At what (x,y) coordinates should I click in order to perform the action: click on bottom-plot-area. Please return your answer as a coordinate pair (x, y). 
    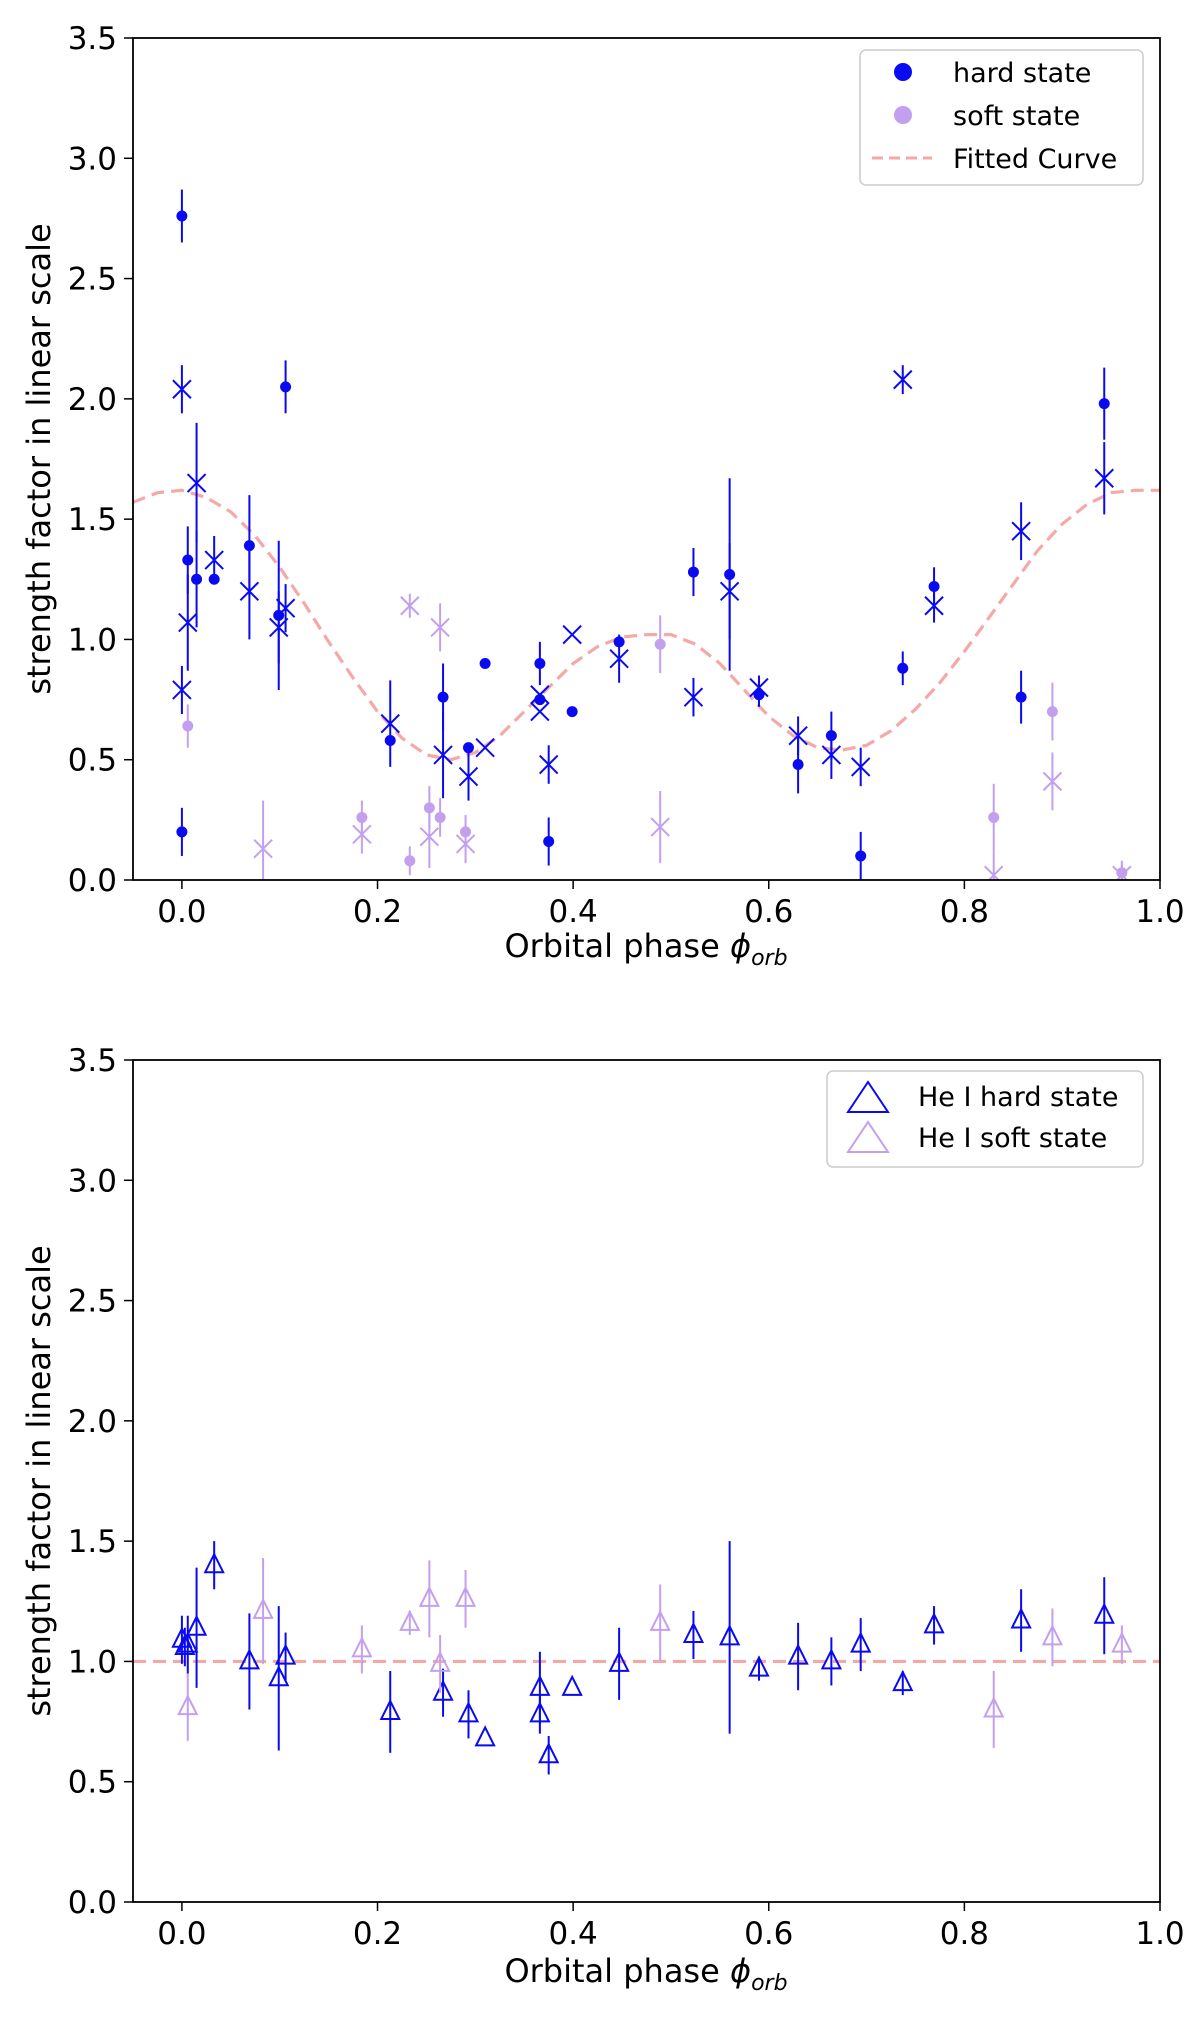
    Looking at the image, I should click on (646, 1658).